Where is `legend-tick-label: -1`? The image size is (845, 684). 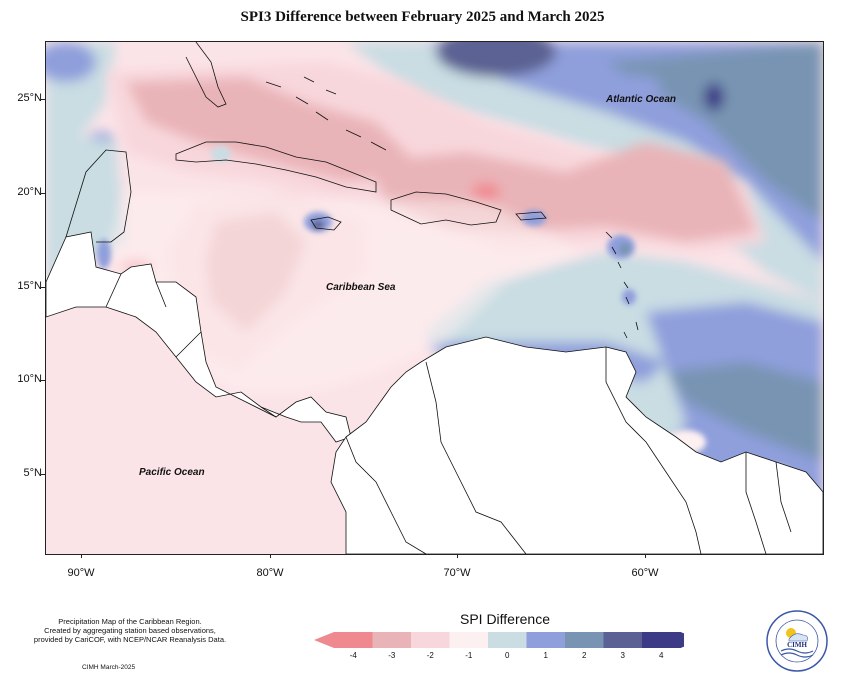
legend-tick-label: -1 is located at coordinates (469, 655).